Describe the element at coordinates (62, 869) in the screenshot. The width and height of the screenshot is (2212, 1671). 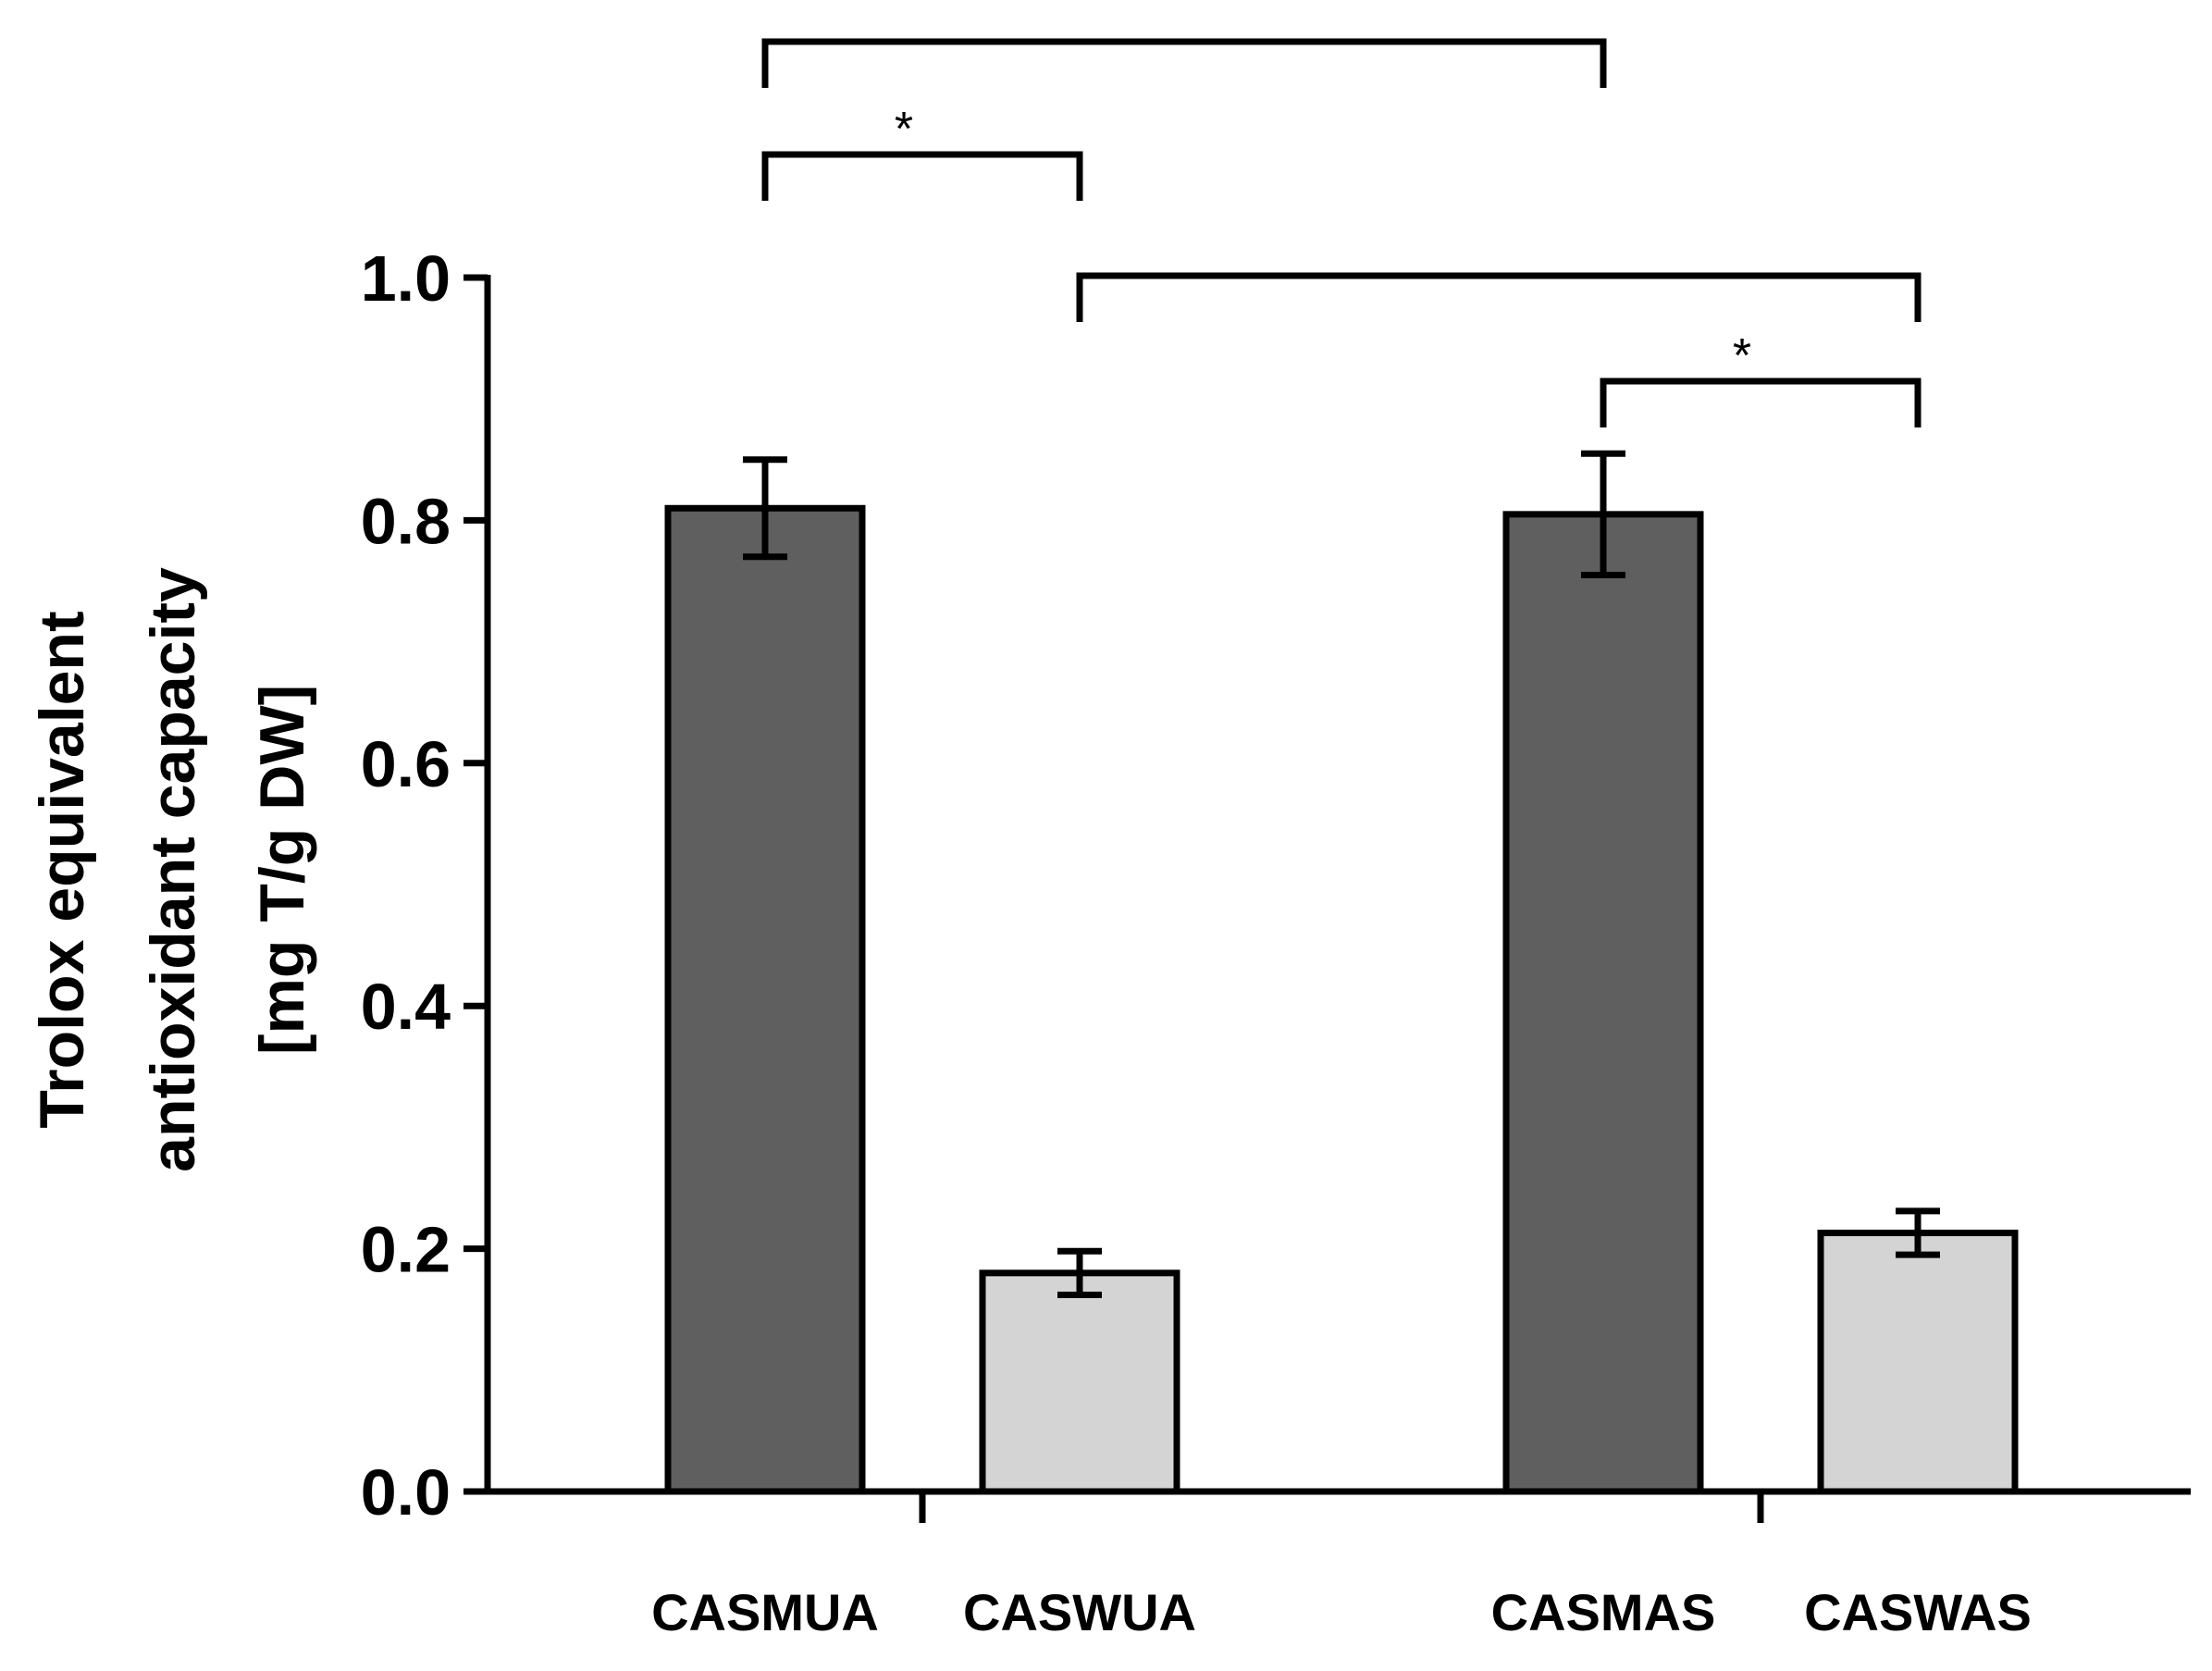
I see `y-axis-label-line-1: Trolox equivalent` at that location.